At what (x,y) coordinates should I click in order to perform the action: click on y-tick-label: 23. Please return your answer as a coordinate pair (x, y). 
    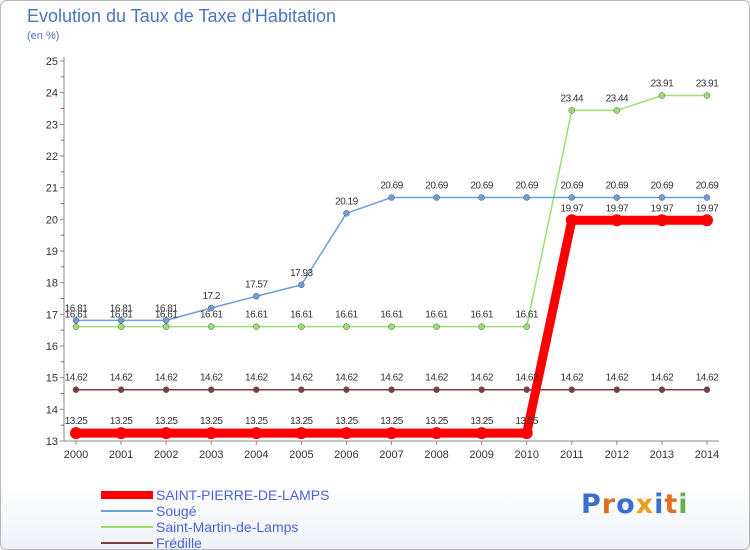
    Looking at the image, I should click on (52, 125).